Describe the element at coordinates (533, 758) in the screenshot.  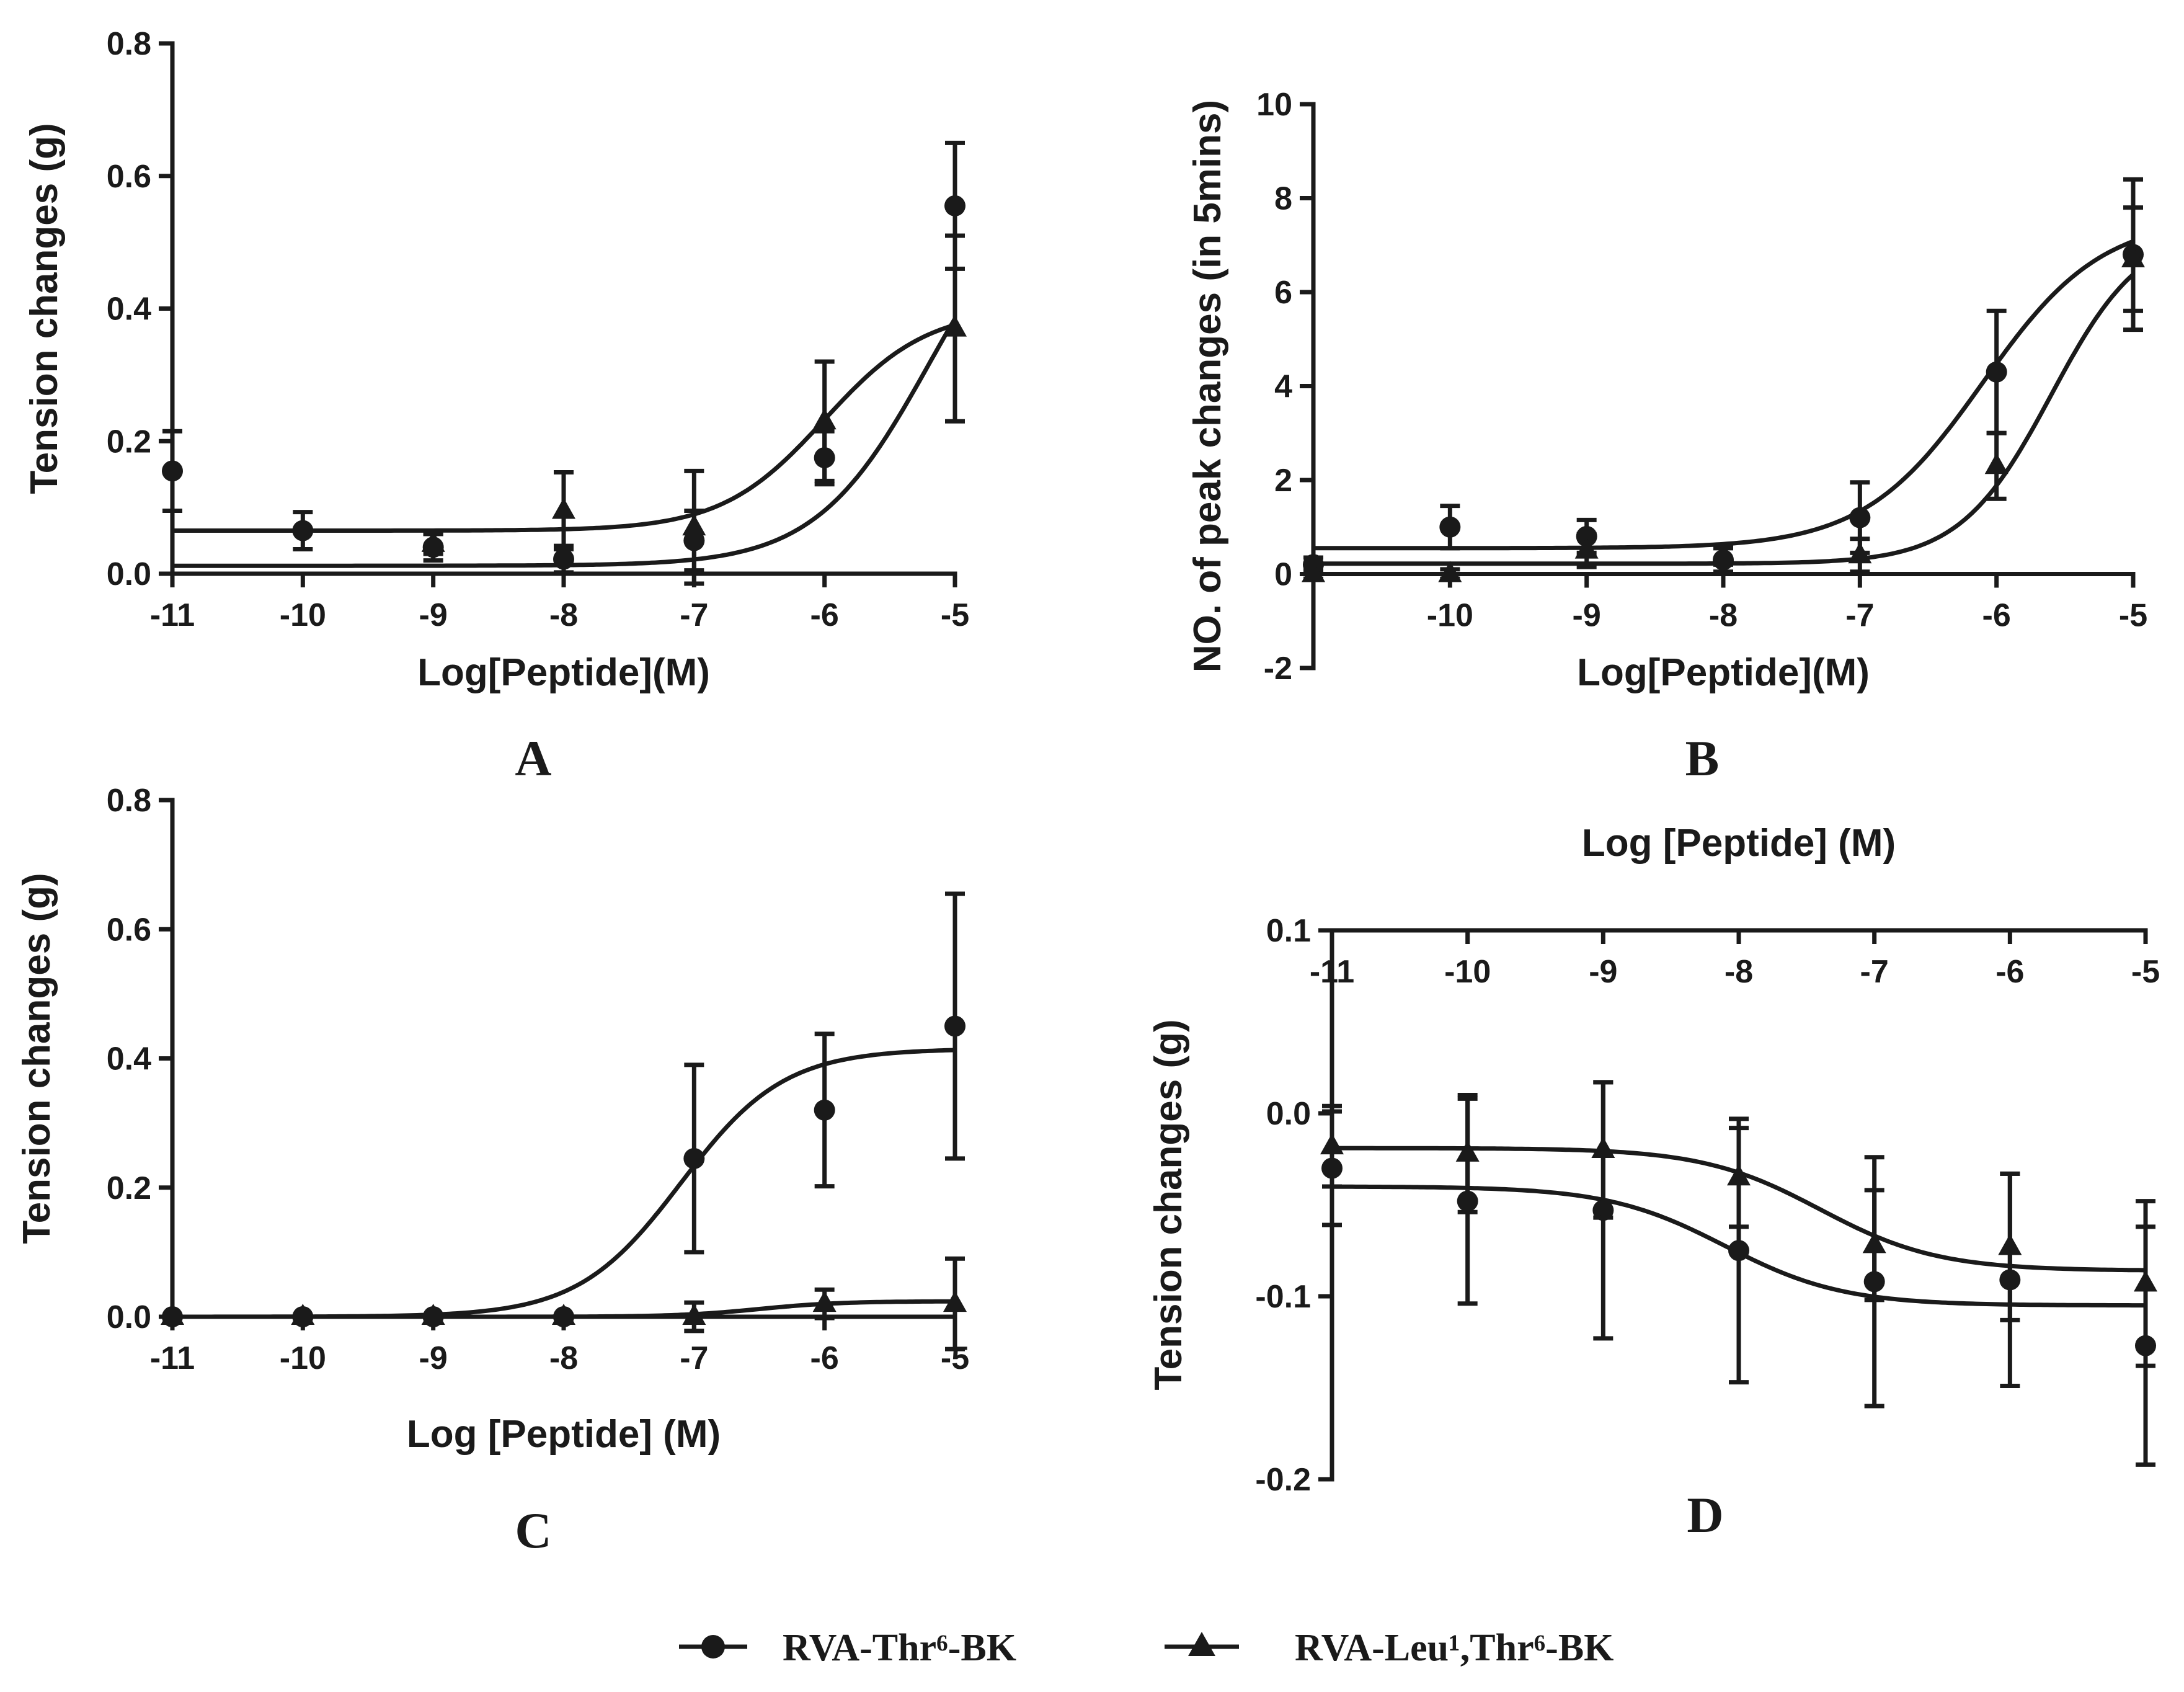
I see `panel-label: A` at that location.